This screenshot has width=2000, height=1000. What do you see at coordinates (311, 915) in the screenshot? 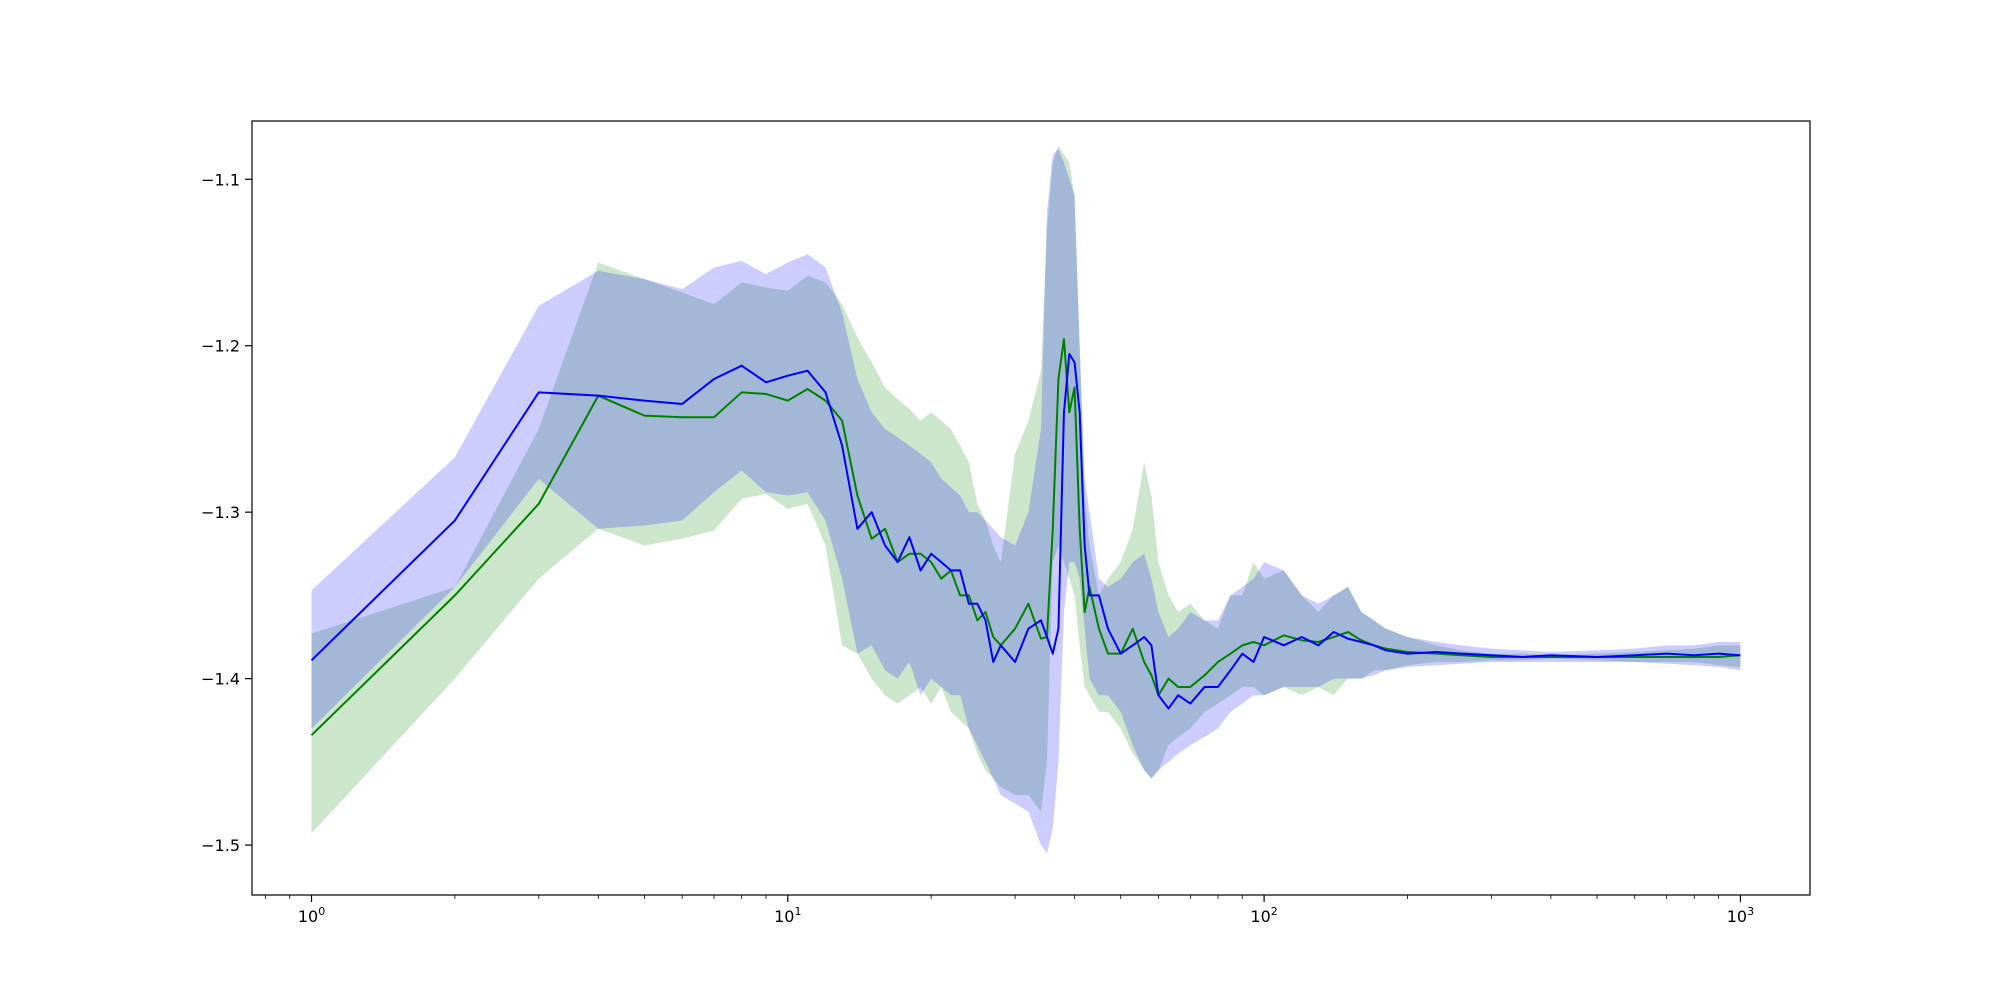
I see `x-tick-label: 10⁰` at bounding box center [311, 915].